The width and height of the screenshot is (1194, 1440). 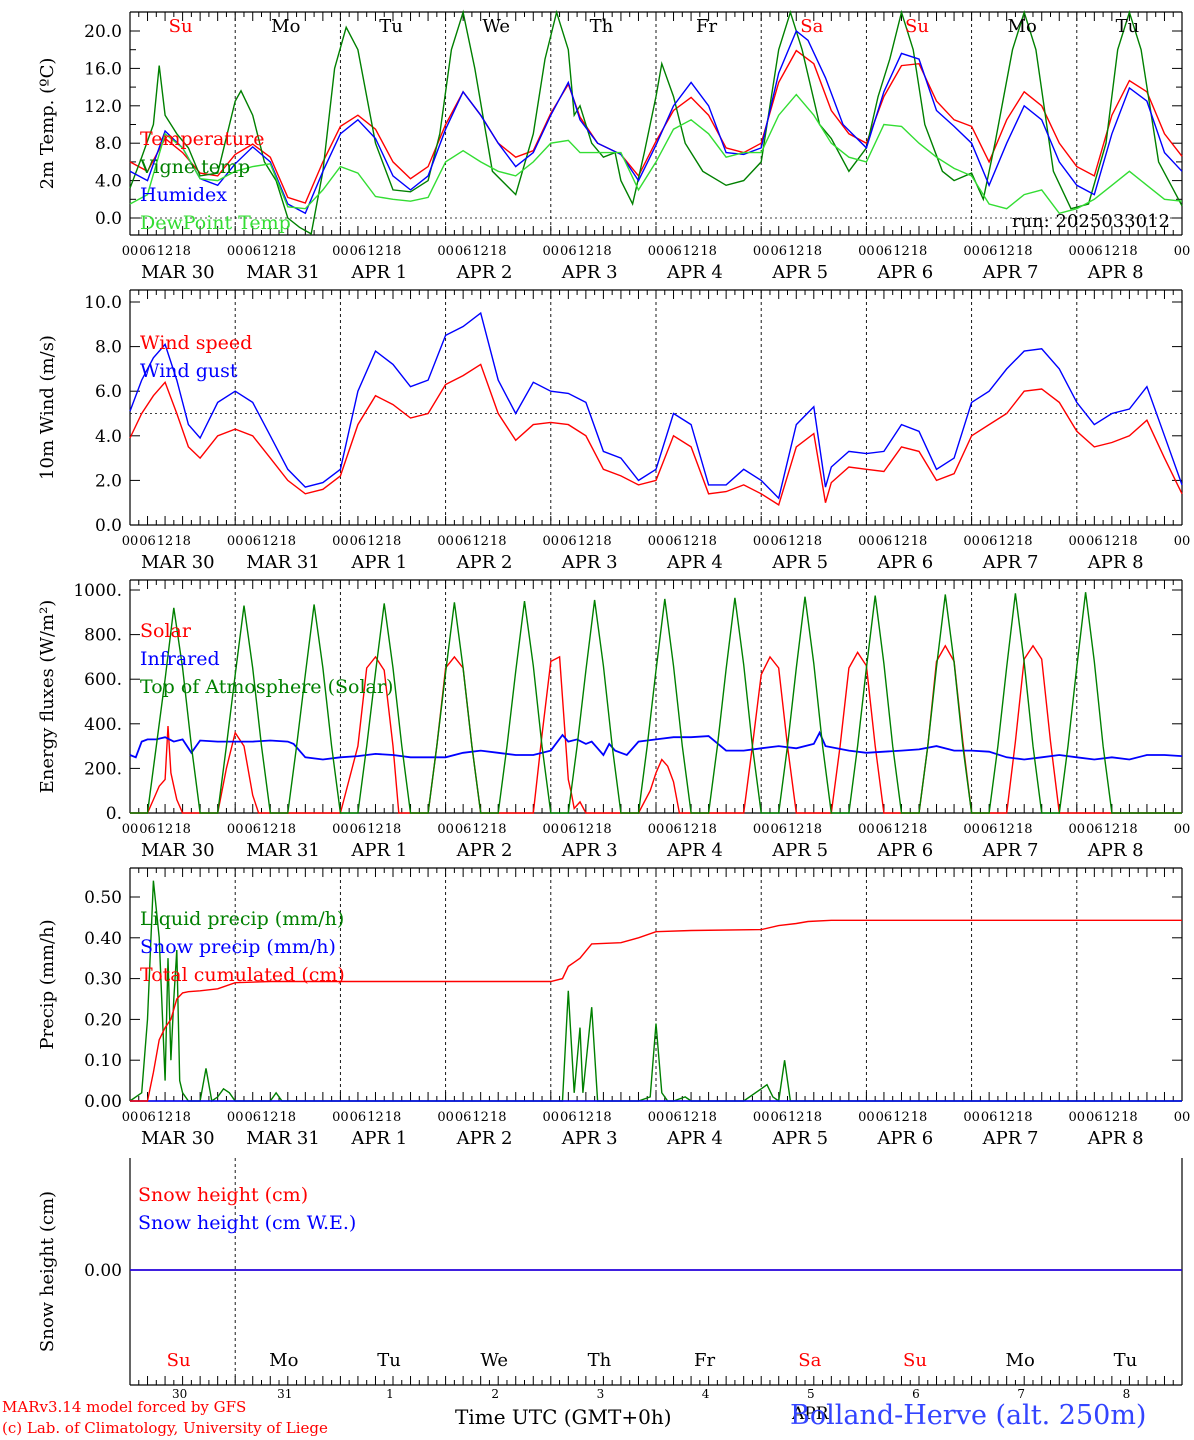 I want to click on y-tick-label: 0.10, so click(x=103, y=1061).